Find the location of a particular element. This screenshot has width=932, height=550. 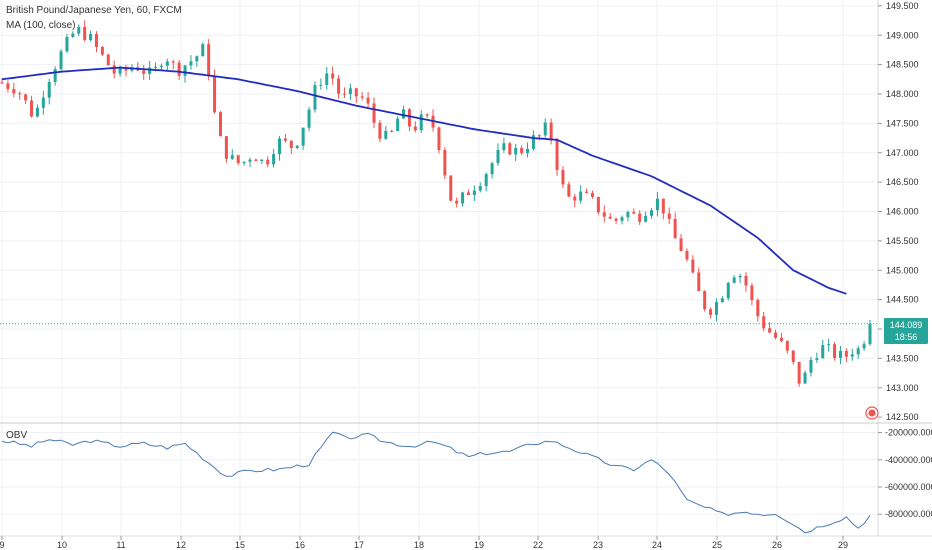

time-axis: 9 10 11 12 15 16 17 18 19 22 23 24 25 26 29 is located at coordinates (424, 543).